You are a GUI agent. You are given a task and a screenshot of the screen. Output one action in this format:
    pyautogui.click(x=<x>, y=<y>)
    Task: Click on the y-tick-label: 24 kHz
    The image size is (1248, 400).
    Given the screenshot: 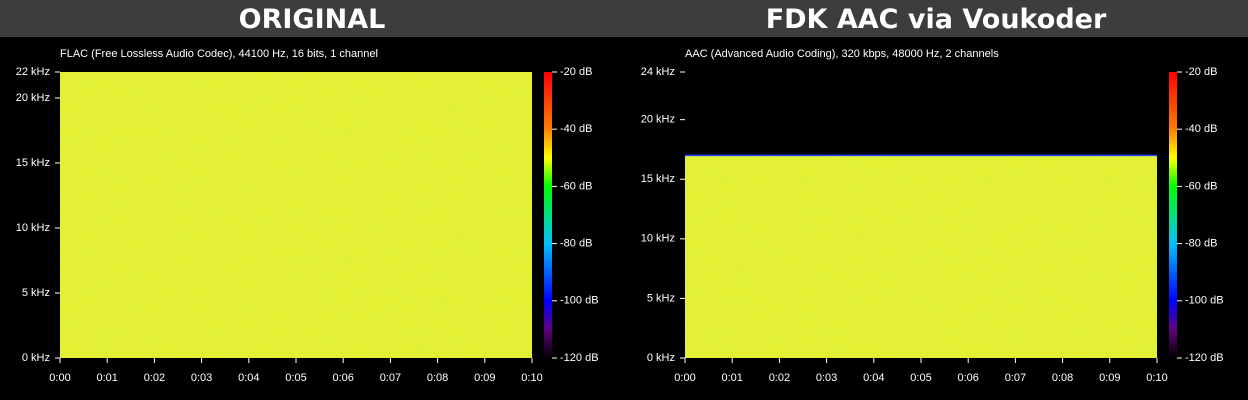 What is the action you would take?
    pyautogui.click(x=658, y=72)
    